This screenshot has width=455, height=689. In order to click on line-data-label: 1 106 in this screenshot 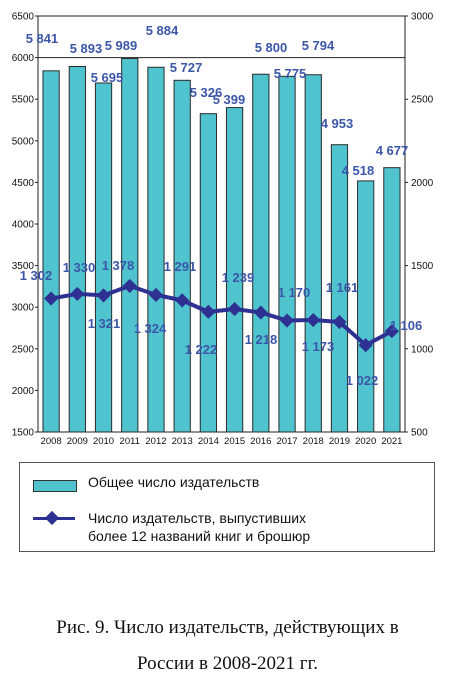, I will do `click(406, 325)`.